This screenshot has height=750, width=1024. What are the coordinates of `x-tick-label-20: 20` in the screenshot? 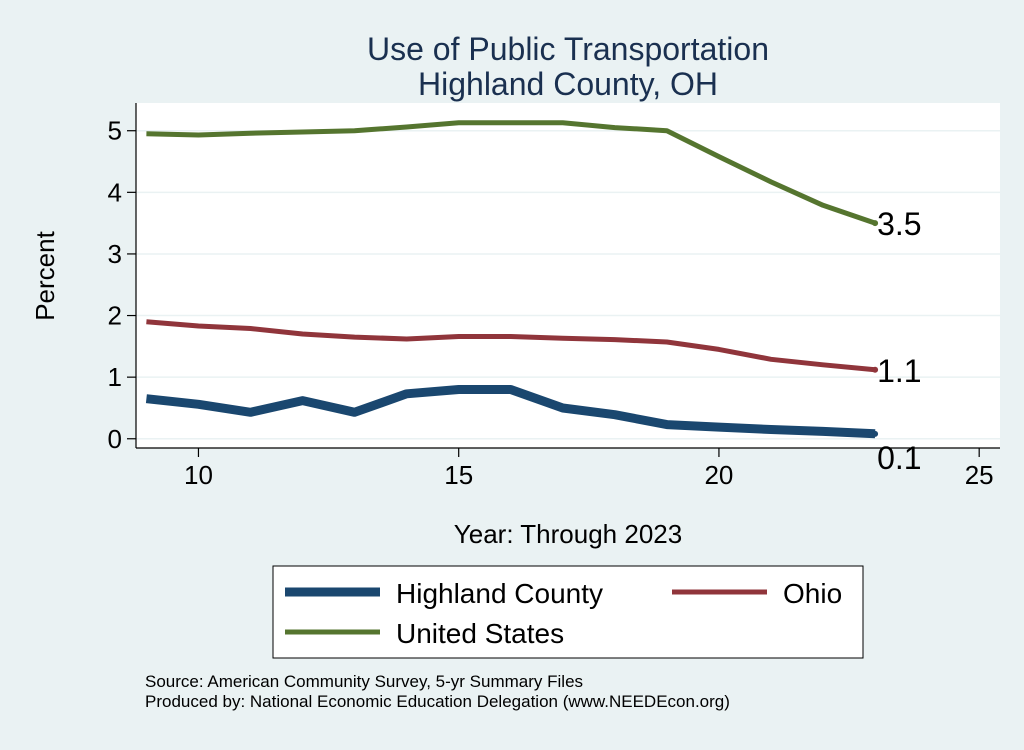 It's located at (718, 475).